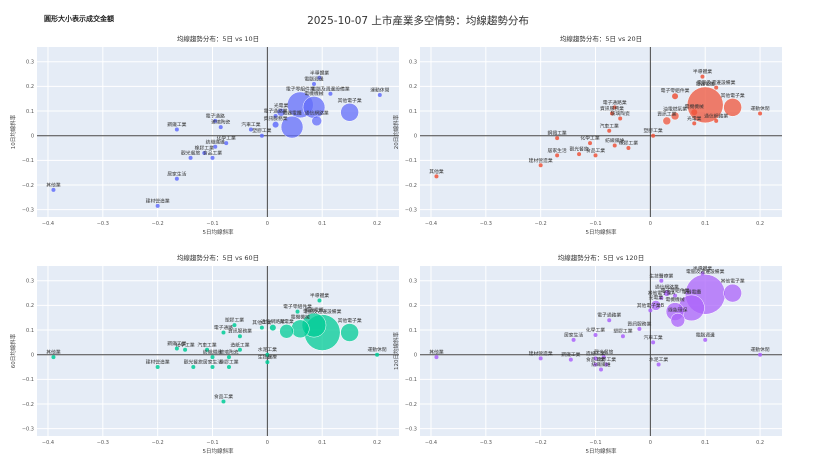  What do you see at coordinates (350, 100) in the screenshot?
I see `point-label: 其他電子業` at bounding box center [350, 100].